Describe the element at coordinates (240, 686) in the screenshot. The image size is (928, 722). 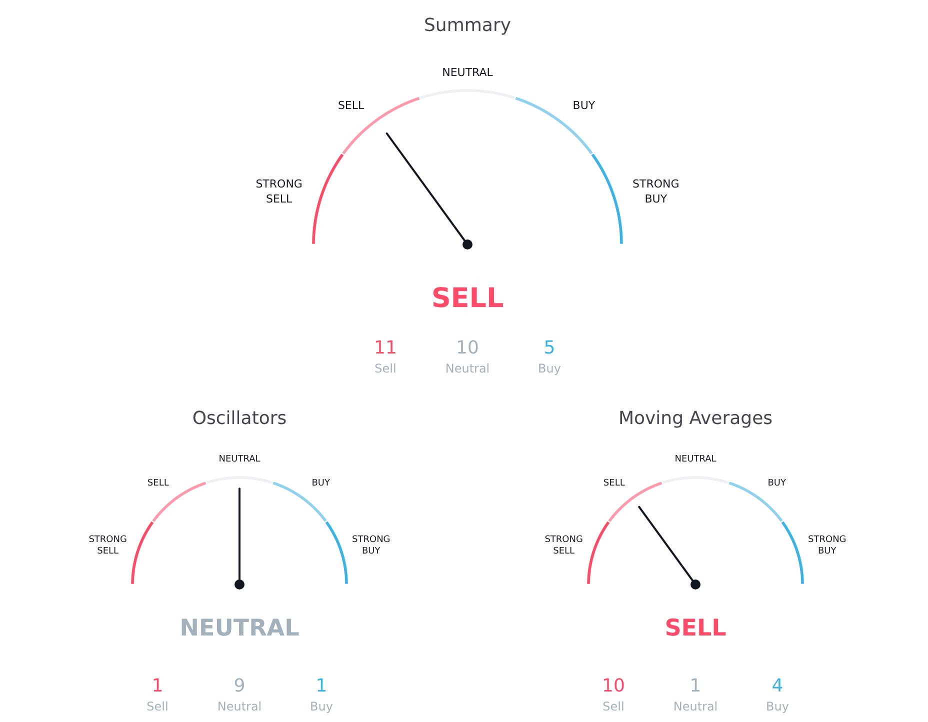
I see `data-label: 9` at that location.